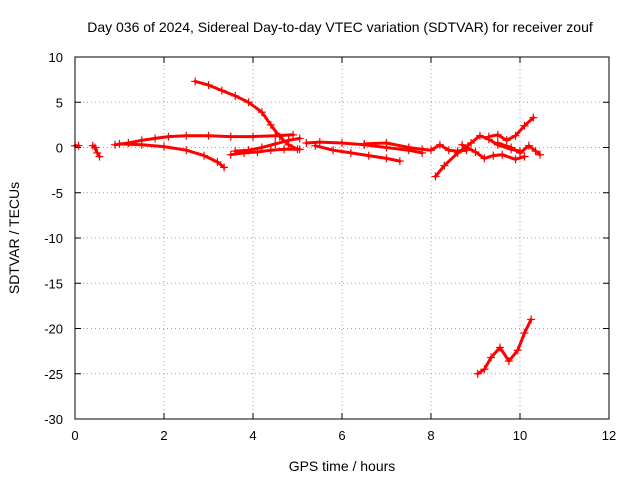 The image size is (640, 480). Describe the element at coordinates (53, 329) in the screenshot. I see `y-tick-label: -20` at that location.